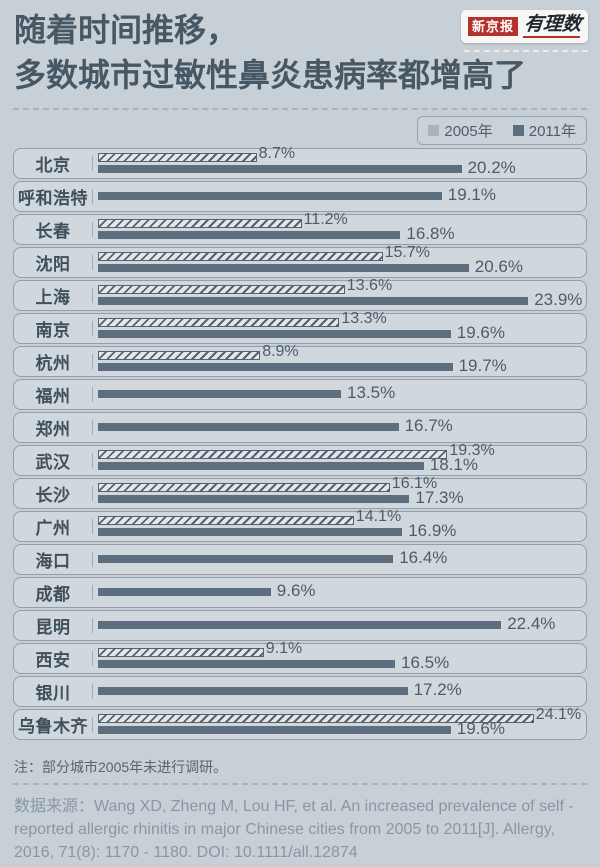  What do you see at coordinates (53, 627) in the screenshot?
I see `city-label: 昆明` at bounding box center [53, 627].